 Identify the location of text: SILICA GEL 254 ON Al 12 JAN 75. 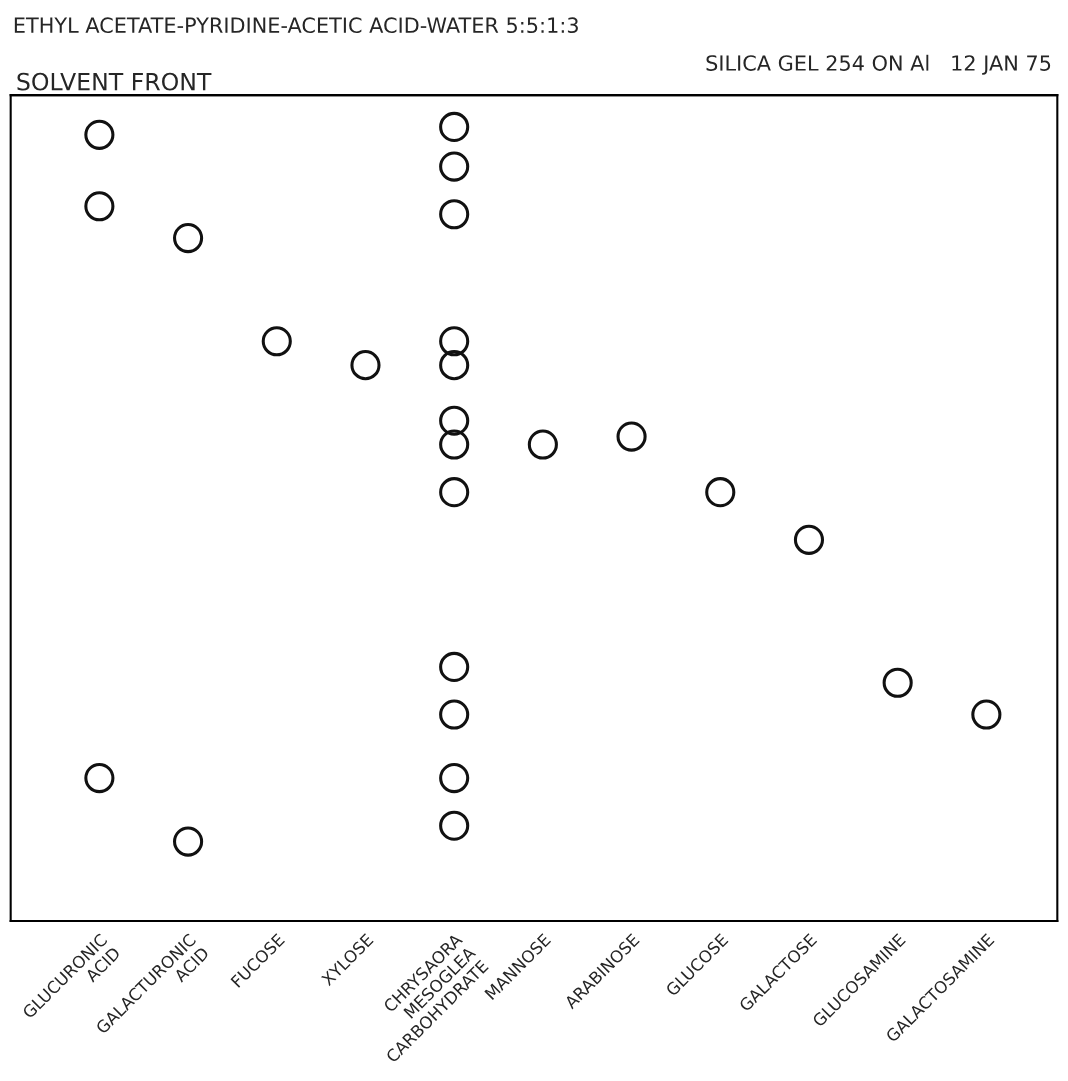
(878, 64).